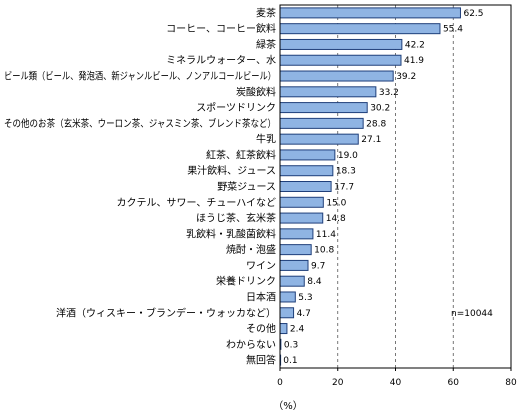 The image size is (523, 414). What do you see at coordinates (453, 30) in the screenshot?
I see `value-label: 55.4` at bounding box center [453, 30].